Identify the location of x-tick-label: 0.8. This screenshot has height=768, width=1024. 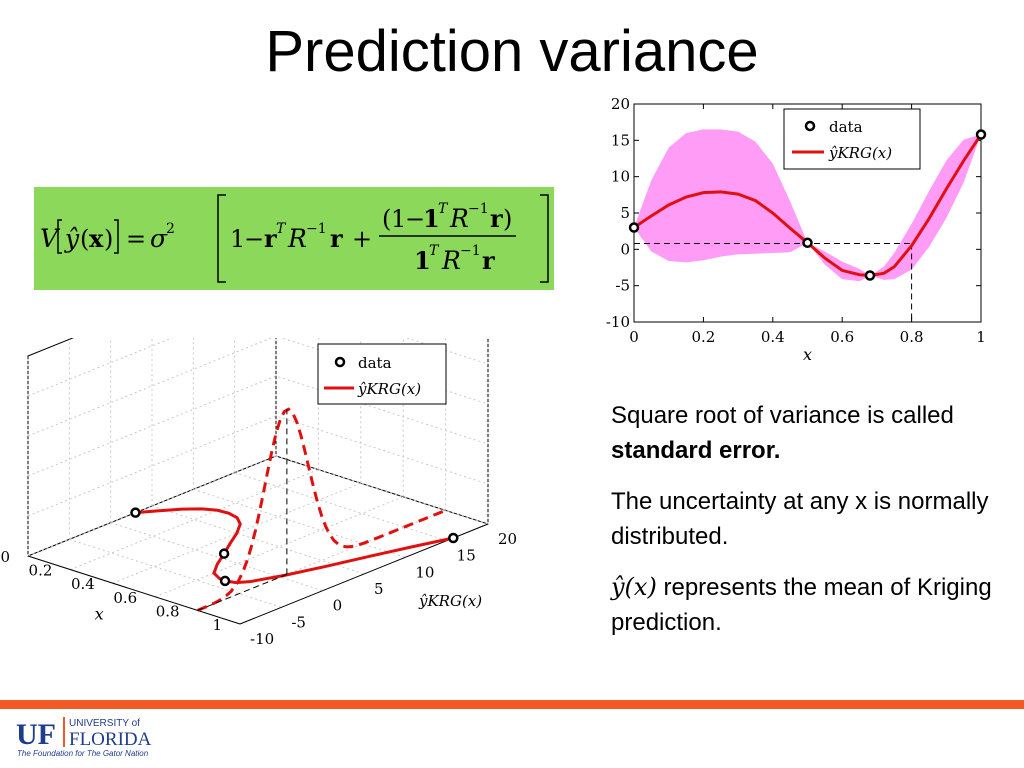
(168, 611).